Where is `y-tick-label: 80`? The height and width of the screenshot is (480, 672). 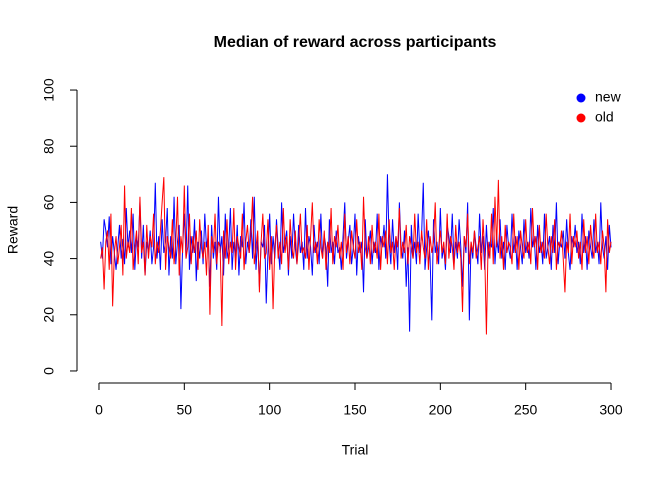
y-tick-label: 80 is located at coordinates (49, 146).